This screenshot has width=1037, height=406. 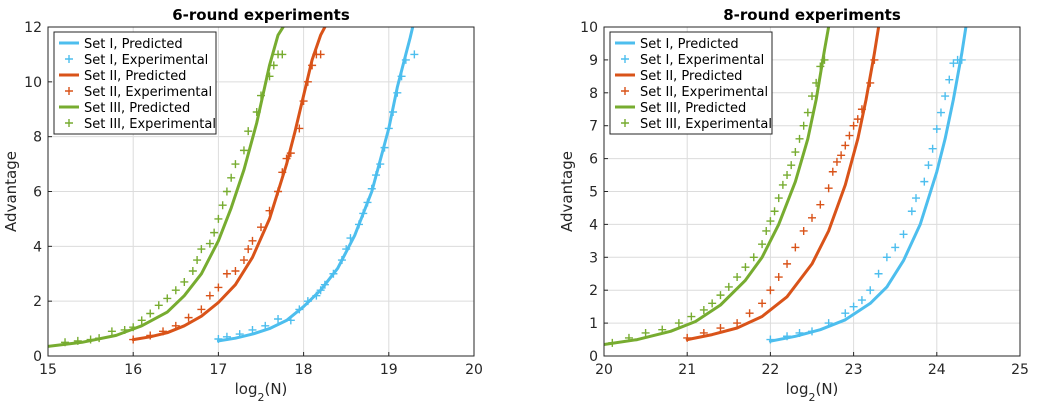 What do you see at coordinates (1020, 370) in the screenshot?
I see `x-tick-label: 25` at bounding box center [1020, 370].